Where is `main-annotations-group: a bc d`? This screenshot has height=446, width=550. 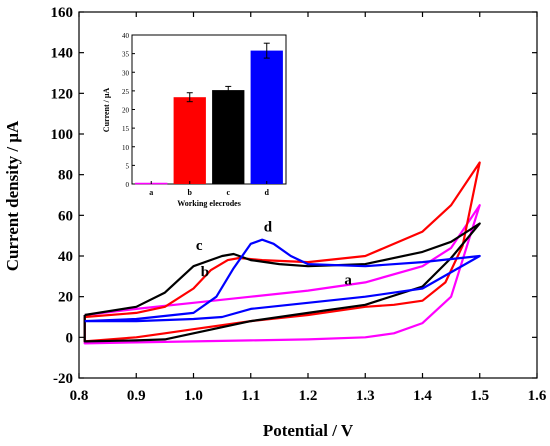
main-annotations-group: a bc d is located at coordinates (274, 254).